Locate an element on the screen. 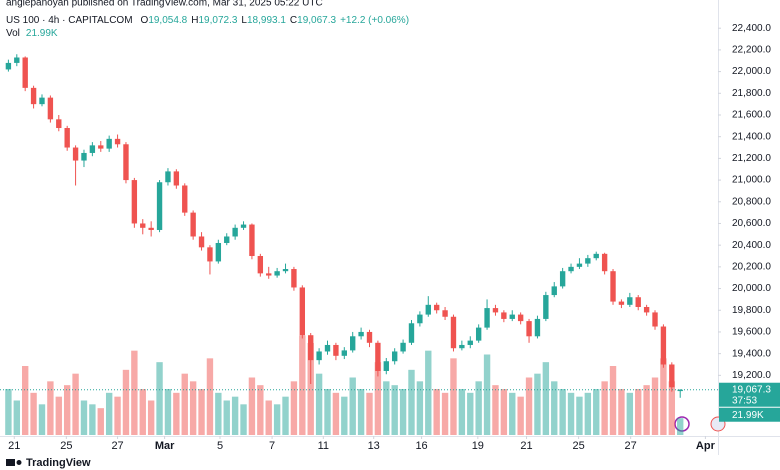 This screenshot has width=780, height=470. y-tick-label: 20,600.0 is located at coordinates (751, 223).